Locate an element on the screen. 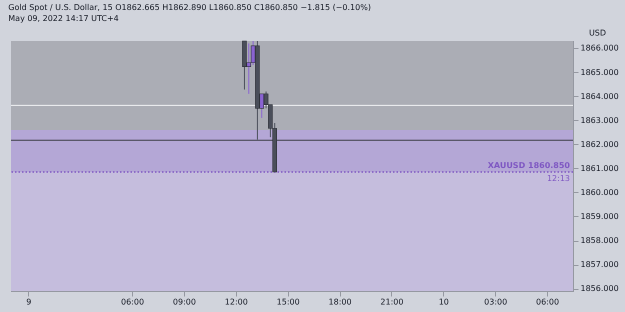 This screenshot has height=312, width=625. y-axis-title: USD is located at coordinates (597, 33).